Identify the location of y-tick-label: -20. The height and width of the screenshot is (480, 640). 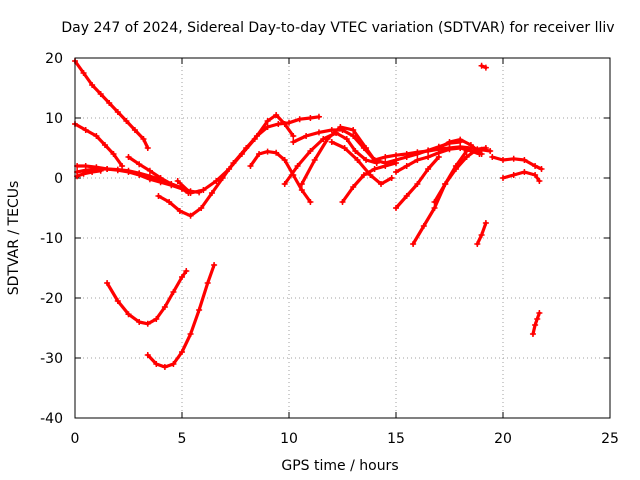
(51, 299).